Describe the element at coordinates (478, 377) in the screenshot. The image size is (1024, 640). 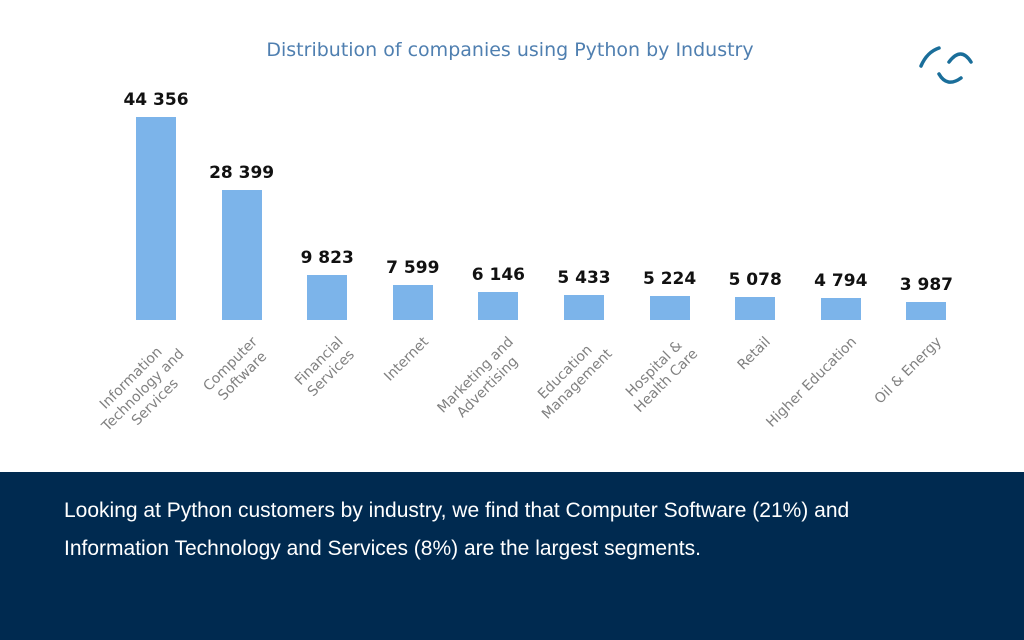
I see `x-tick-label: Marketing and Advertising` at that location.